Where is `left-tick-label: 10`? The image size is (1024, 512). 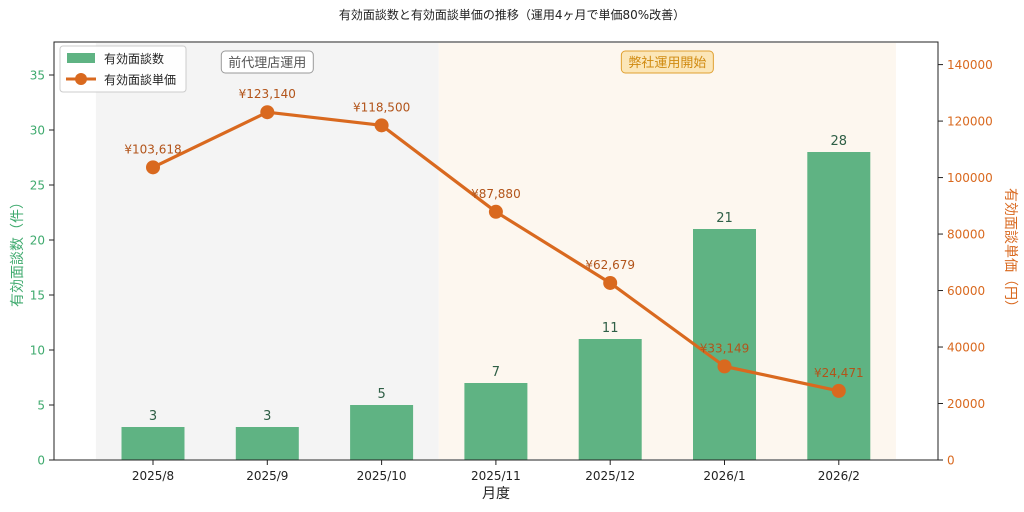 left-tick-label: 10 is located at coordinates (37, 351).